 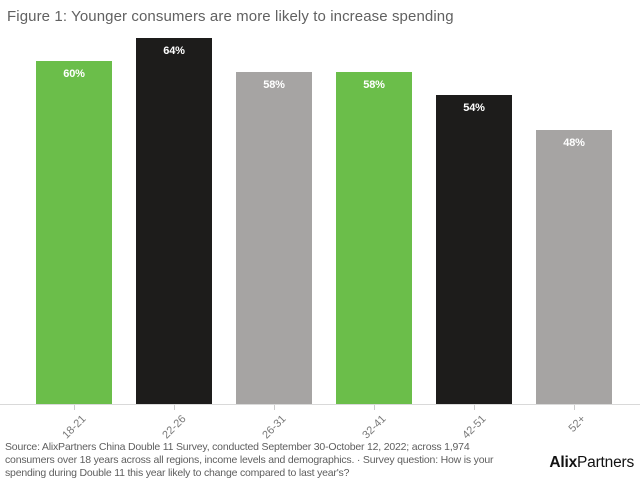 I want to click on bar-26-31: 58%, so click(x=274, y=238).